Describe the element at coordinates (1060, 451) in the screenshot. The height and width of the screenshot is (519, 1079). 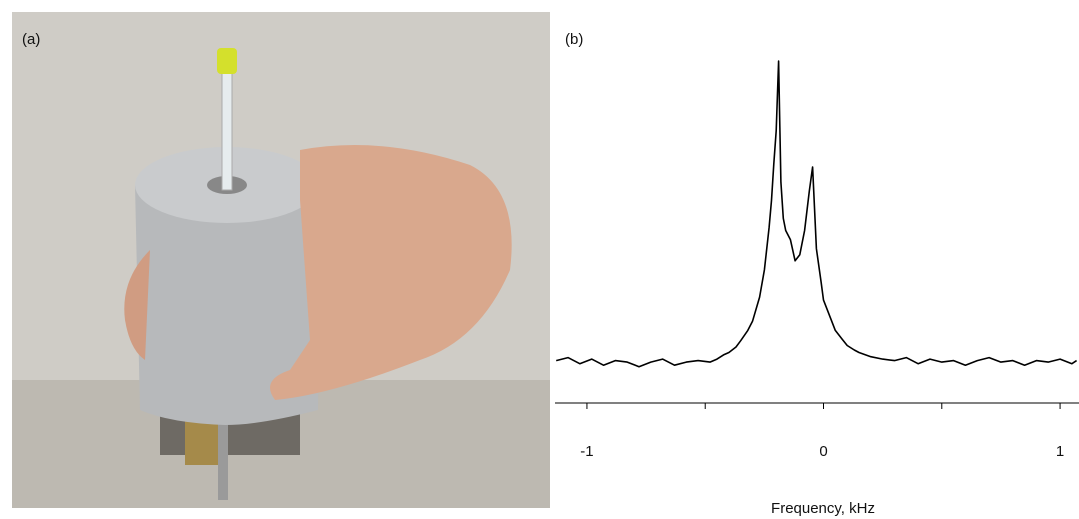
I see `x-tick-label: 1` at that location.